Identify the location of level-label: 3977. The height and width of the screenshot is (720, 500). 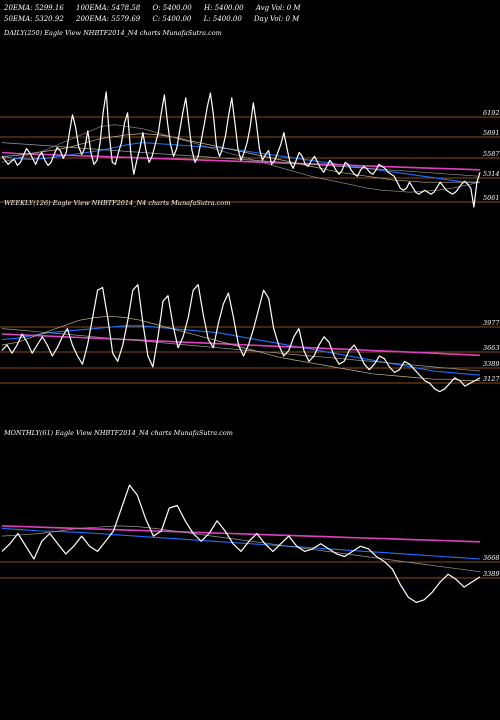
(491, 323).